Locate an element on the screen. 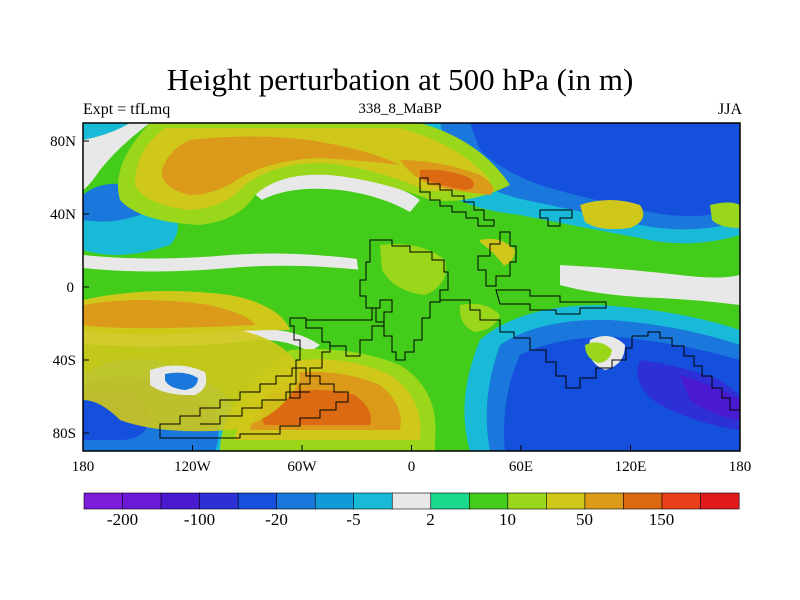 Image resolution: width=800 pixels, height=600 pixels. experiment-label: Expt = tfLmq is located at coordinates (127, 109).